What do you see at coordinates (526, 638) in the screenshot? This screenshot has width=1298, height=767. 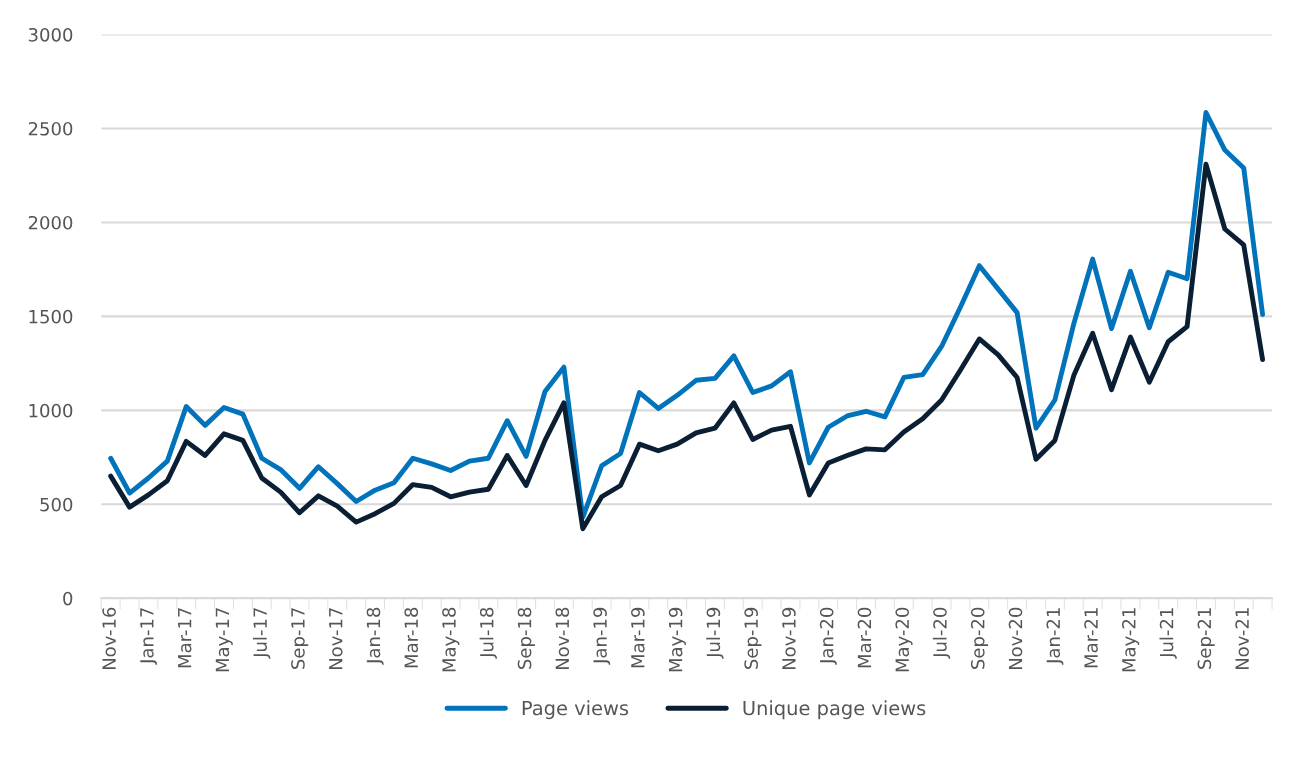 I see `x-tick-label: Sep-18` at bounding box center [526, 638].